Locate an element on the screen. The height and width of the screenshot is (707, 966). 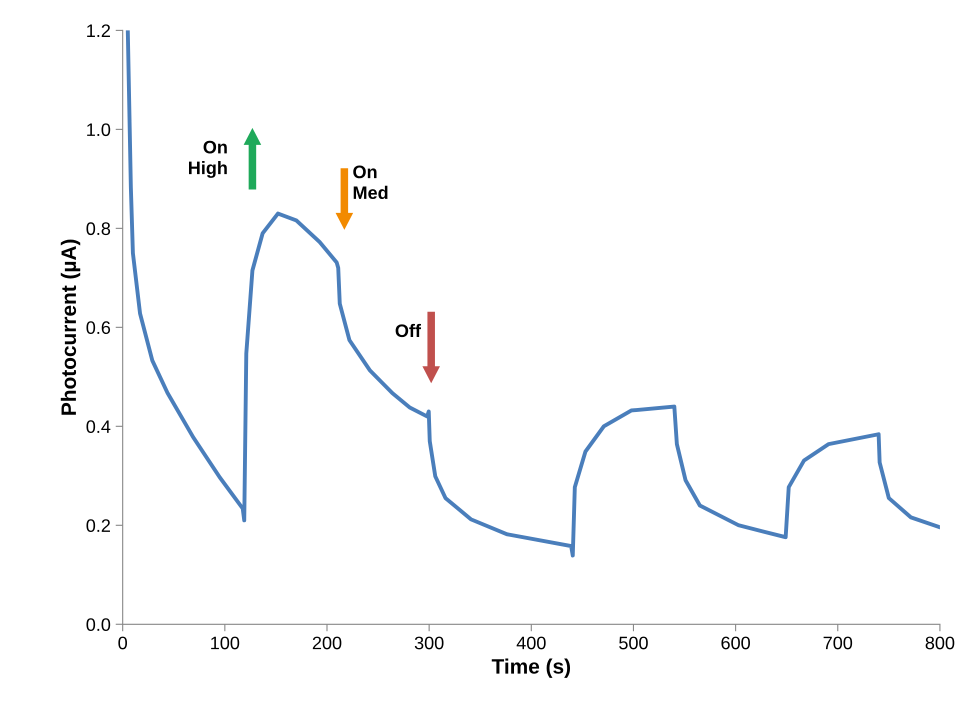
x-tick-label: 800 is located at coordinates (940, 643).